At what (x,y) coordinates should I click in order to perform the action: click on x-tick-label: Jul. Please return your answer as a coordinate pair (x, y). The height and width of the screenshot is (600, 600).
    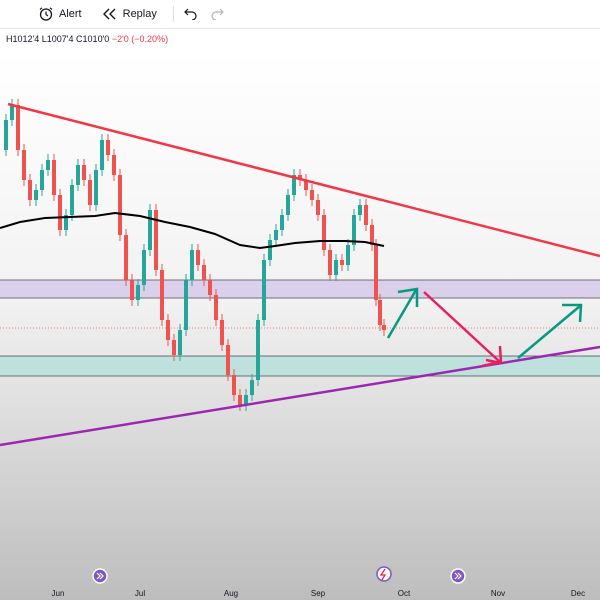
    Looking at the image, I should click on (140, 593).